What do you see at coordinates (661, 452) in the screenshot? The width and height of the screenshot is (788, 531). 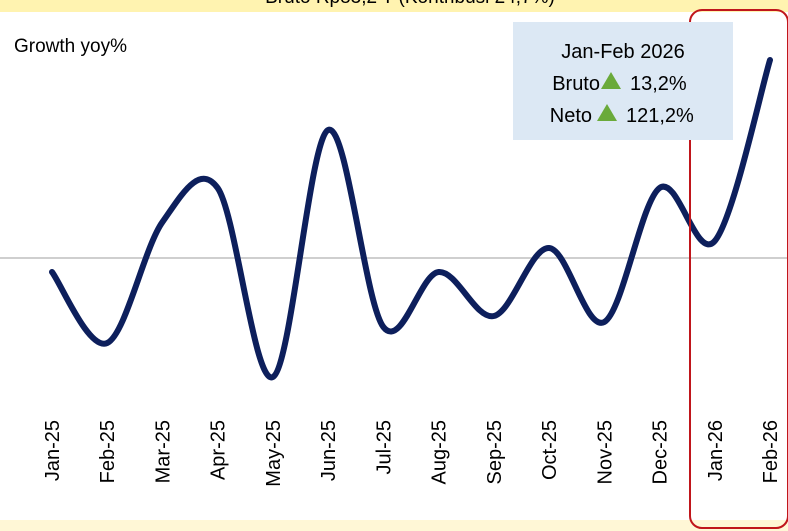 I see `x-tick-label: Dec-25` at bounding box center [661, 452].